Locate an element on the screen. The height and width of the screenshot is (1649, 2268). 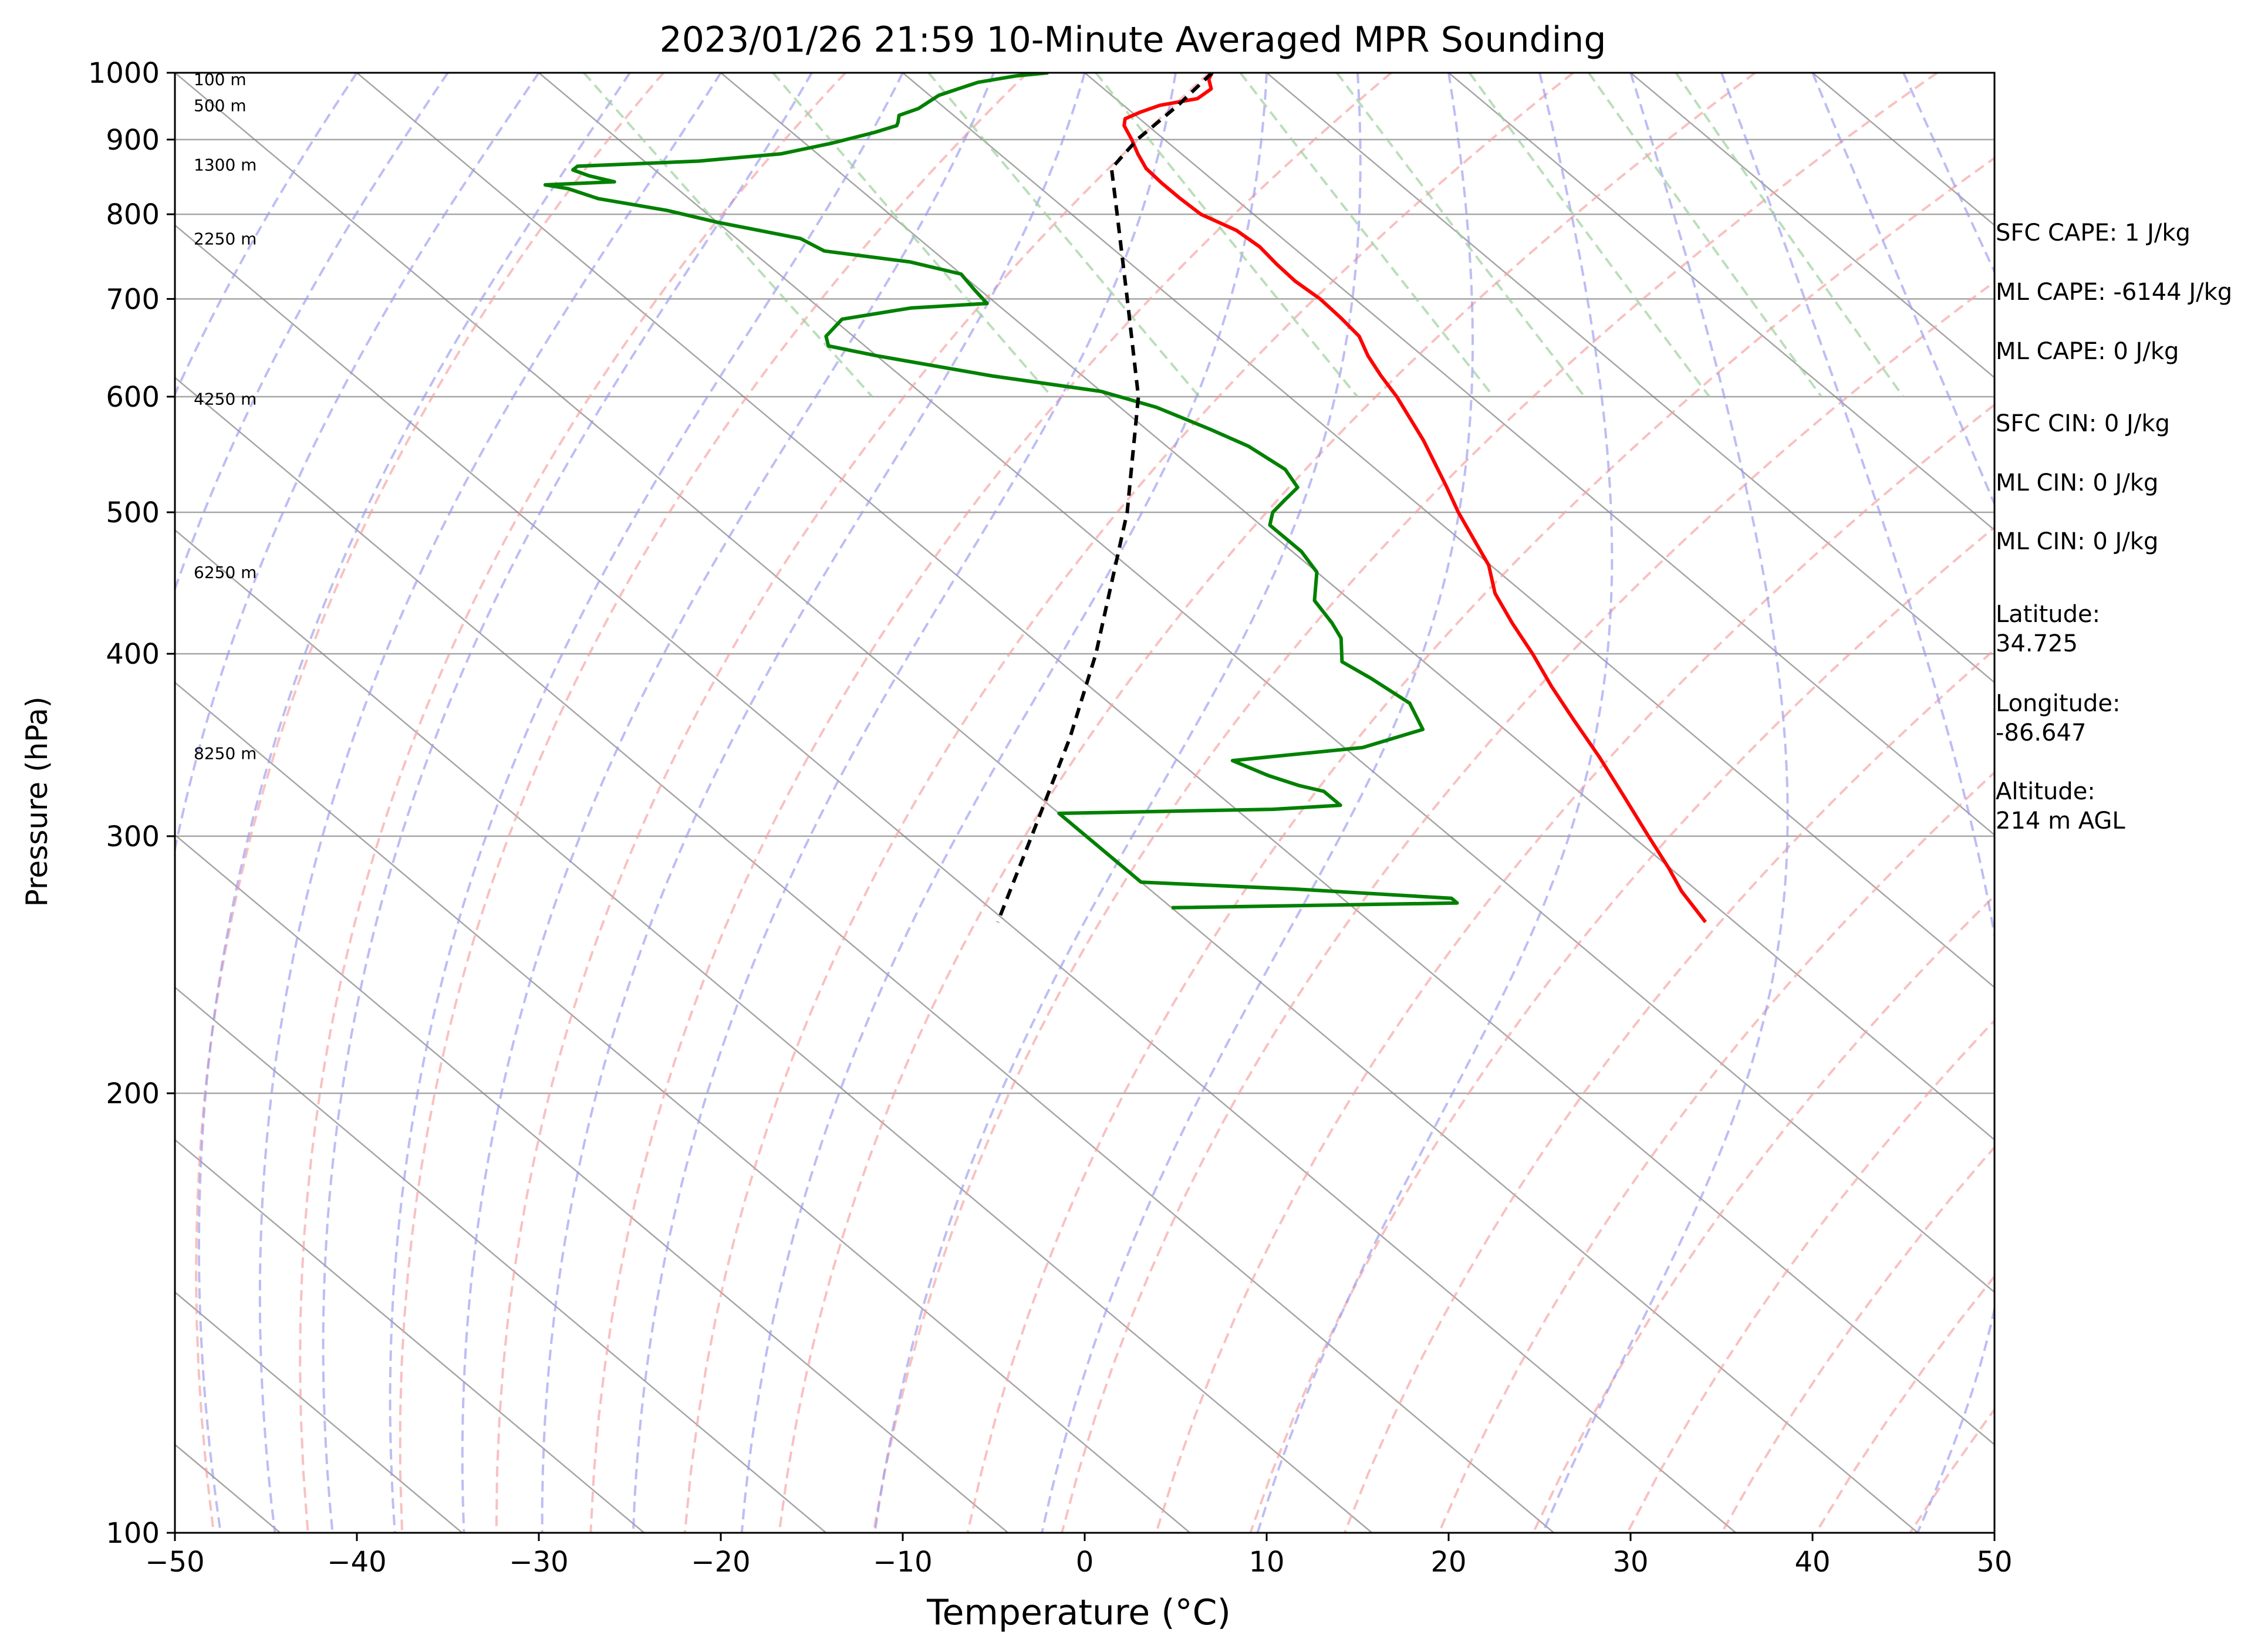
temperature-profile is located at coordinates (1414, 498).